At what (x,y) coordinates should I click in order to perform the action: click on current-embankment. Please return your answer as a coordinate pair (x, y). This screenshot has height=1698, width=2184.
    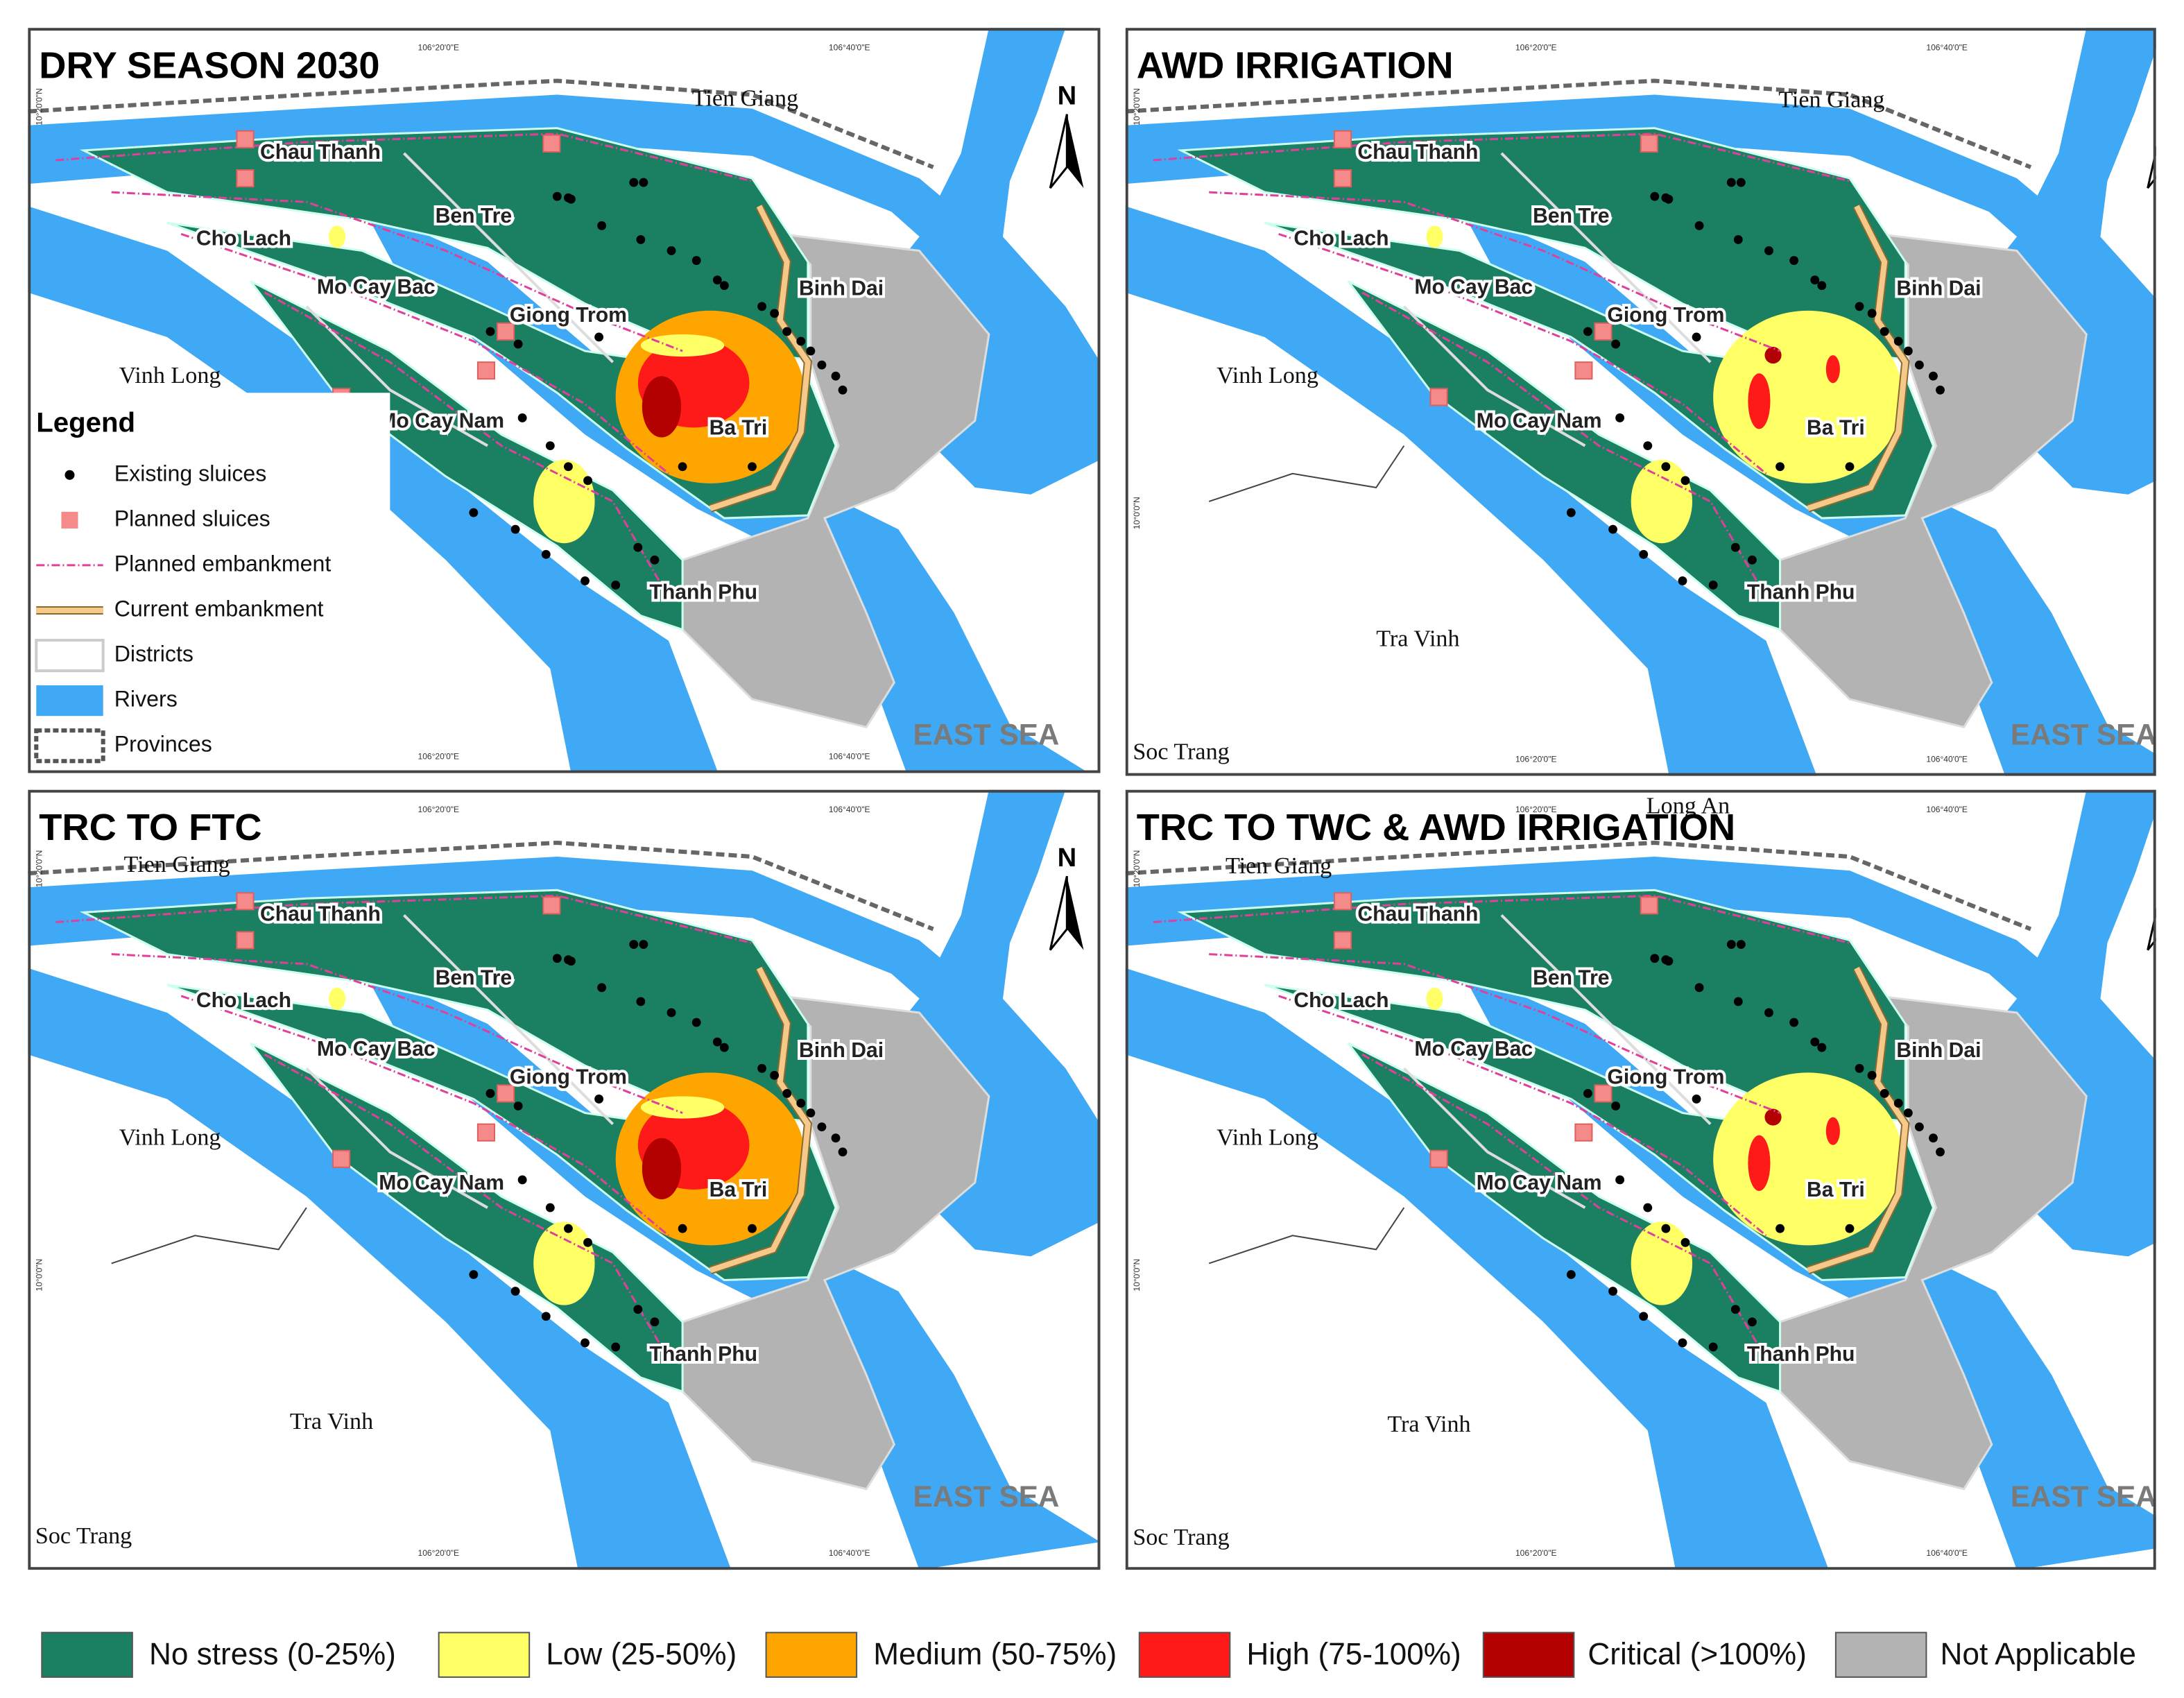
    Looking at the image, I should click on (760, 1120).